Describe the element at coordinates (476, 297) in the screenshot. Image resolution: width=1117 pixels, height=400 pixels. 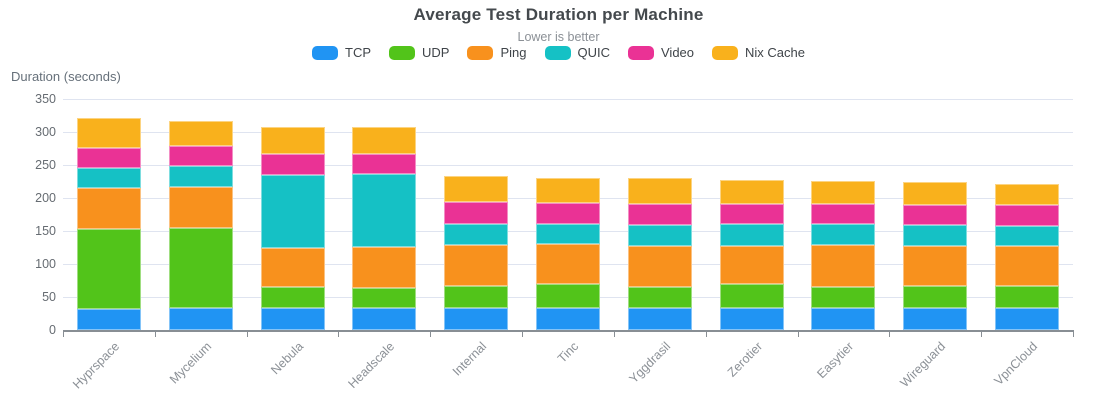
I see `bar-segment-internal-udp` at that location.